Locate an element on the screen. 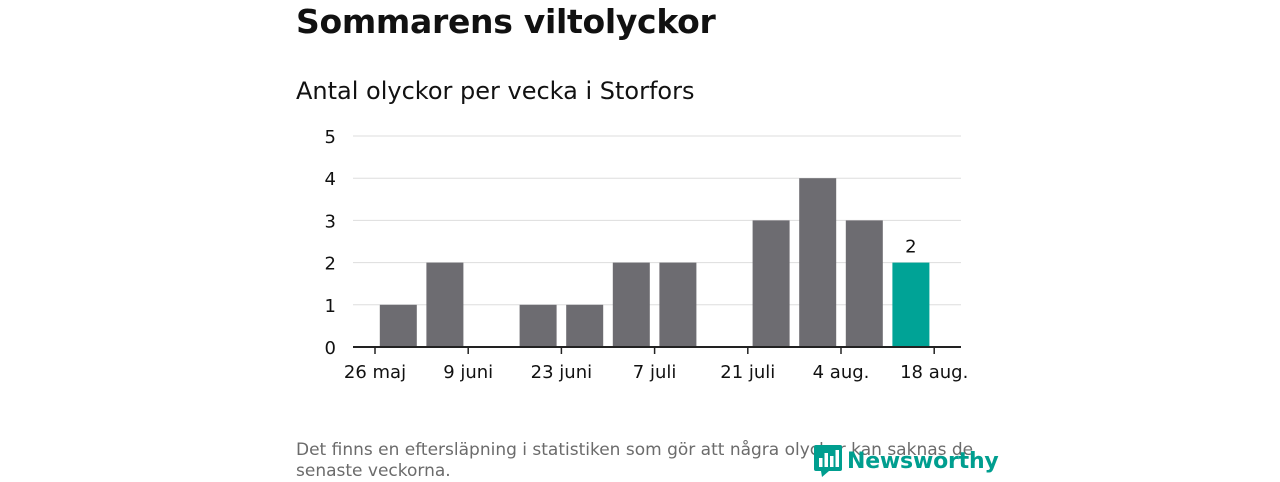 This screenshot has height=482, width=1280. x-tick-label: 18 aug. is located at coordinates (934, 372).